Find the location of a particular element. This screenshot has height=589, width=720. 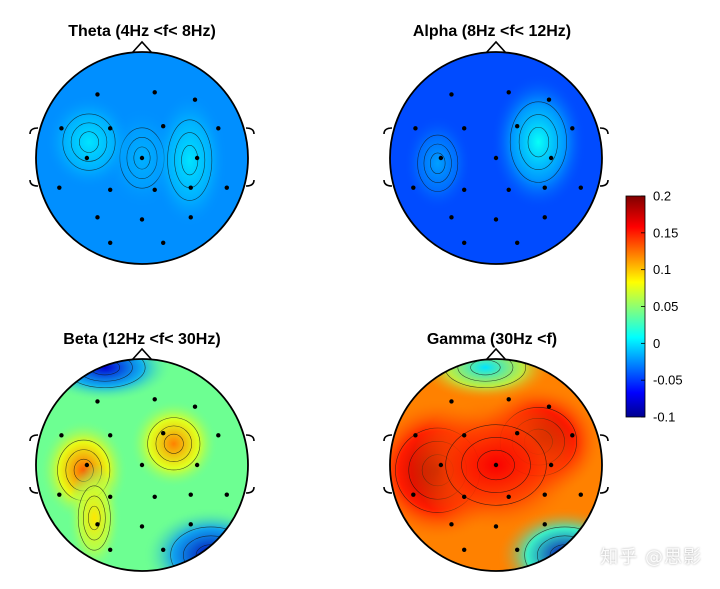

ear-left is located at coordinates (388, 157).